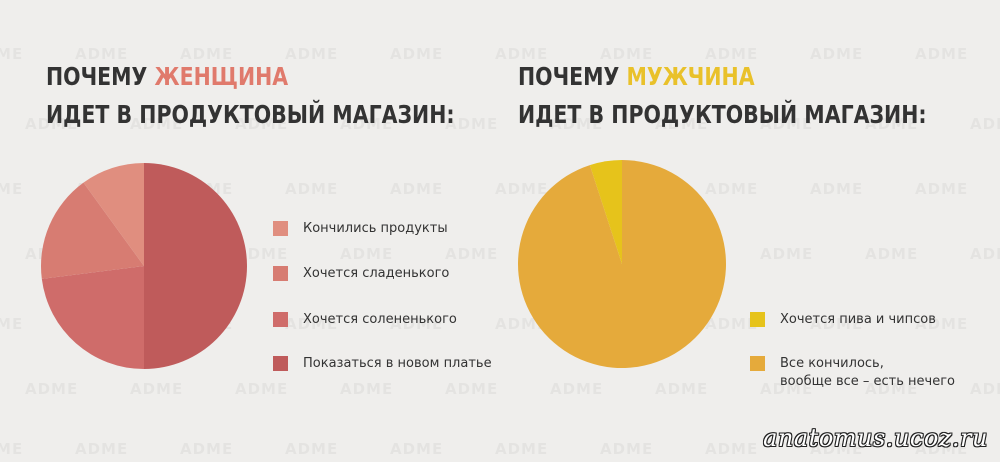 Image resolution: width=1000 pixels, height=462 pixels. Describe the element at coordinates (250, 114) in the screenshot. I see `woman-title-line2: ИДЕТ В ПРОДУКТОВЫЙ МАГАЗИН:` at that location.